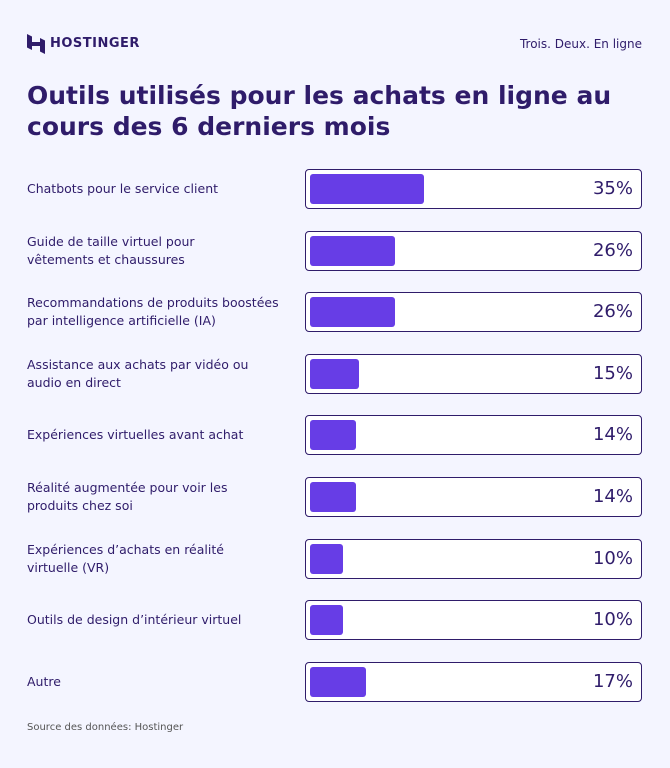  What do you see at coordinates (44, 681) in the screenshot?
I see `category-label: Autre` at bounding box center [44, 681].